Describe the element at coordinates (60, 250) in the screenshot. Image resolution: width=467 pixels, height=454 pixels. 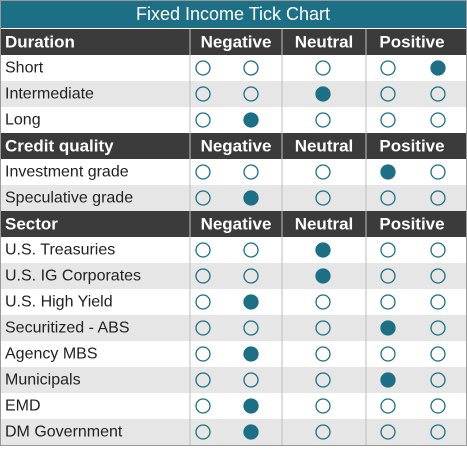
I see `row-label: U.S. Treasuries` at that location.